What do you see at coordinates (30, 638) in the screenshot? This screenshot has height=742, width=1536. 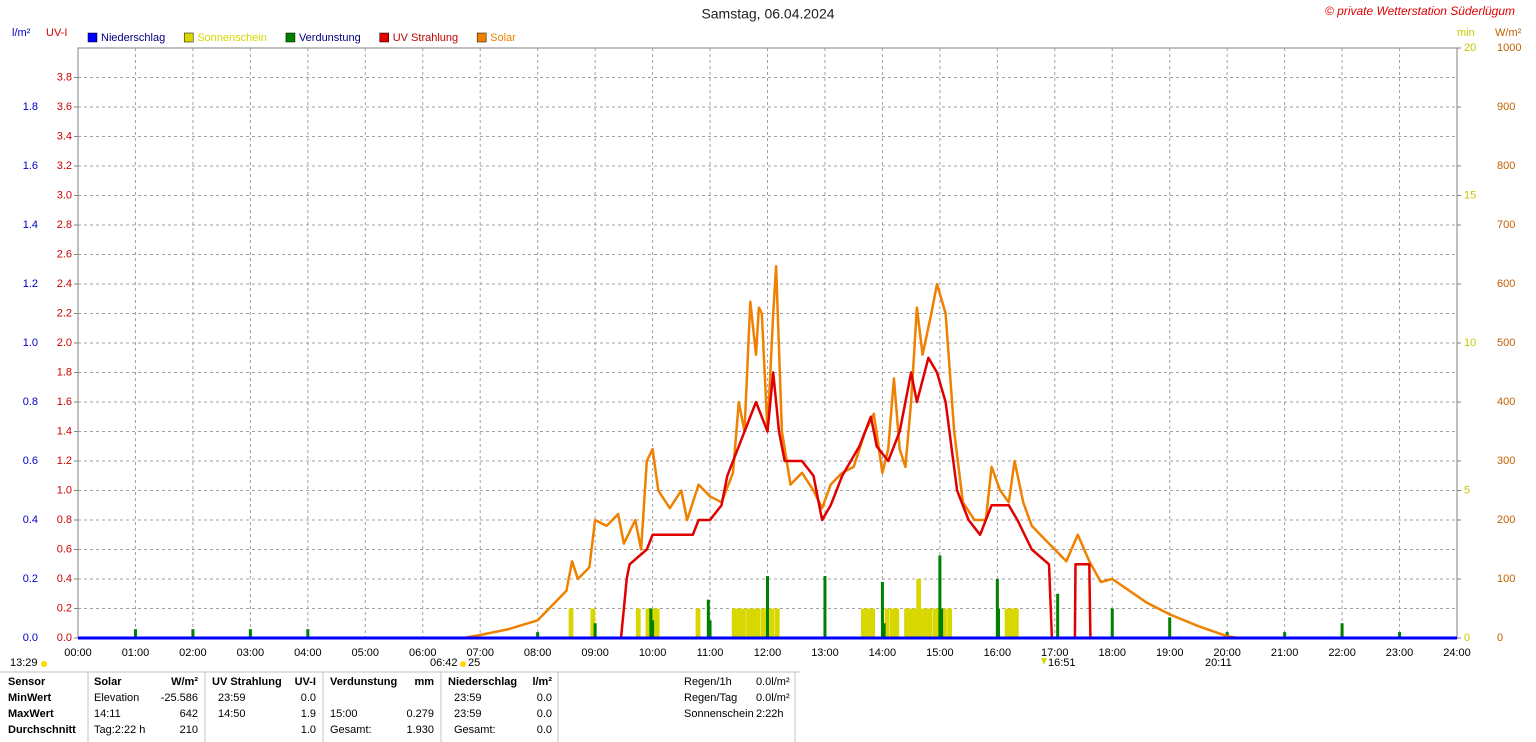 I see `y-tick-label: 0.0` at bounding box center [30, 638].